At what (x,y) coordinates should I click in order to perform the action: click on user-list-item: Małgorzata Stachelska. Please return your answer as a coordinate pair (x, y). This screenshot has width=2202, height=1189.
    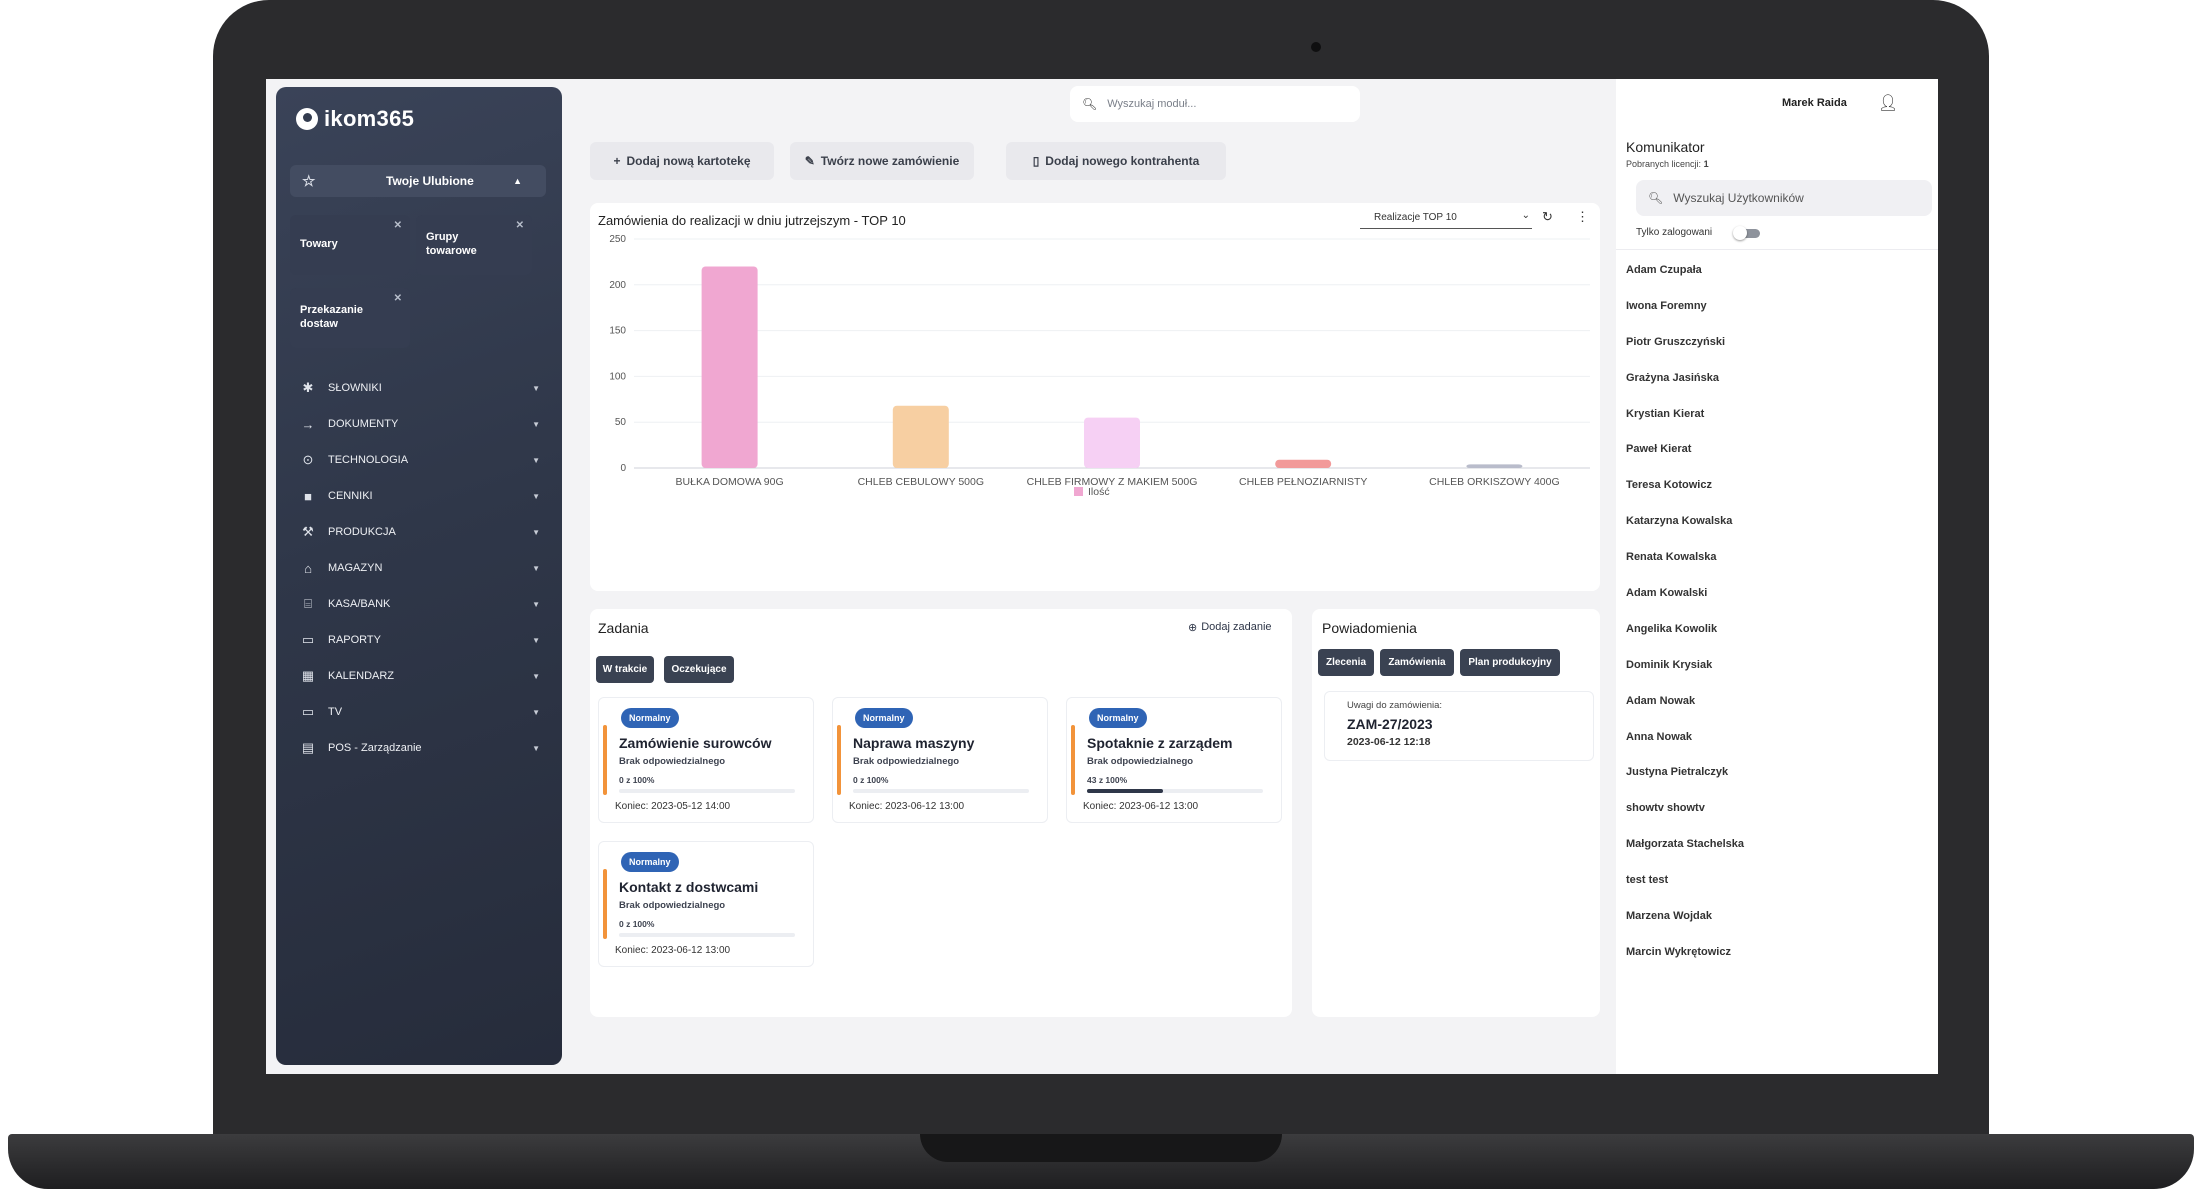
    Looking at the image, I should click on (1685, 844).